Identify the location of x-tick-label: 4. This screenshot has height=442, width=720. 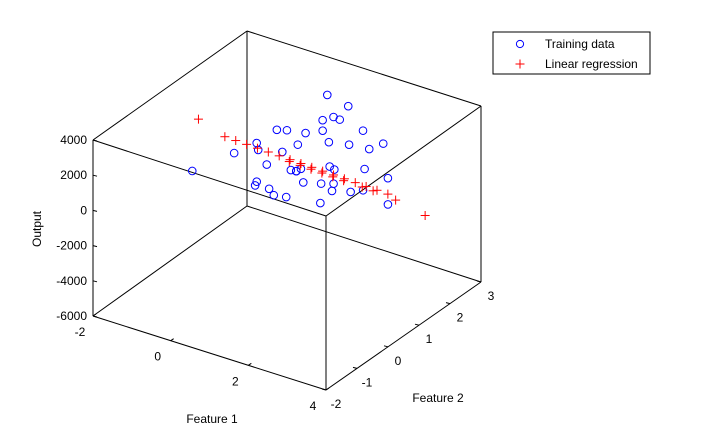
(313, 406).